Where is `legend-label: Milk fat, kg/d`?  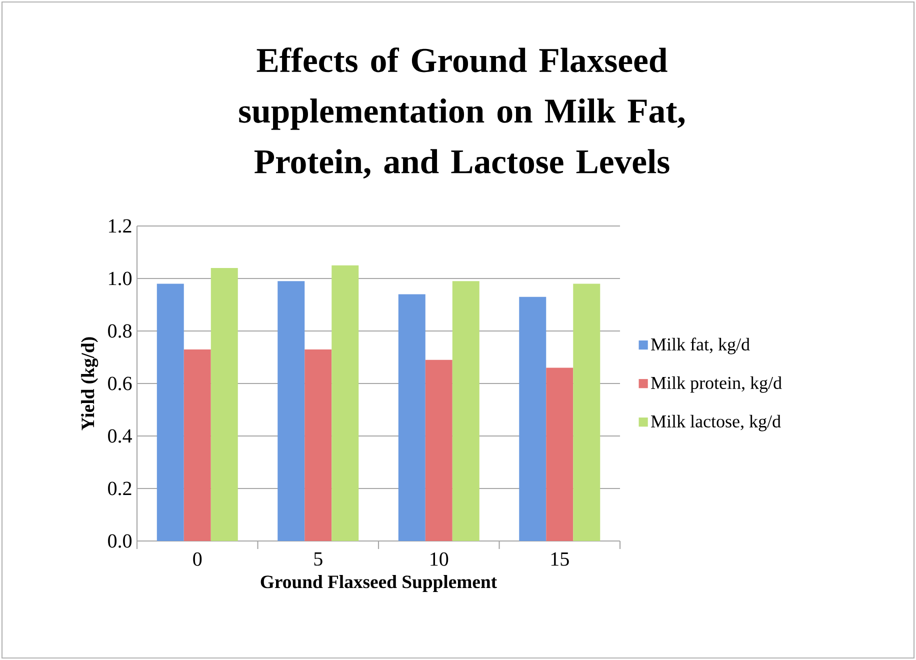
legend-label: Milk fat, kg/d is located at coordinates (700, 346).